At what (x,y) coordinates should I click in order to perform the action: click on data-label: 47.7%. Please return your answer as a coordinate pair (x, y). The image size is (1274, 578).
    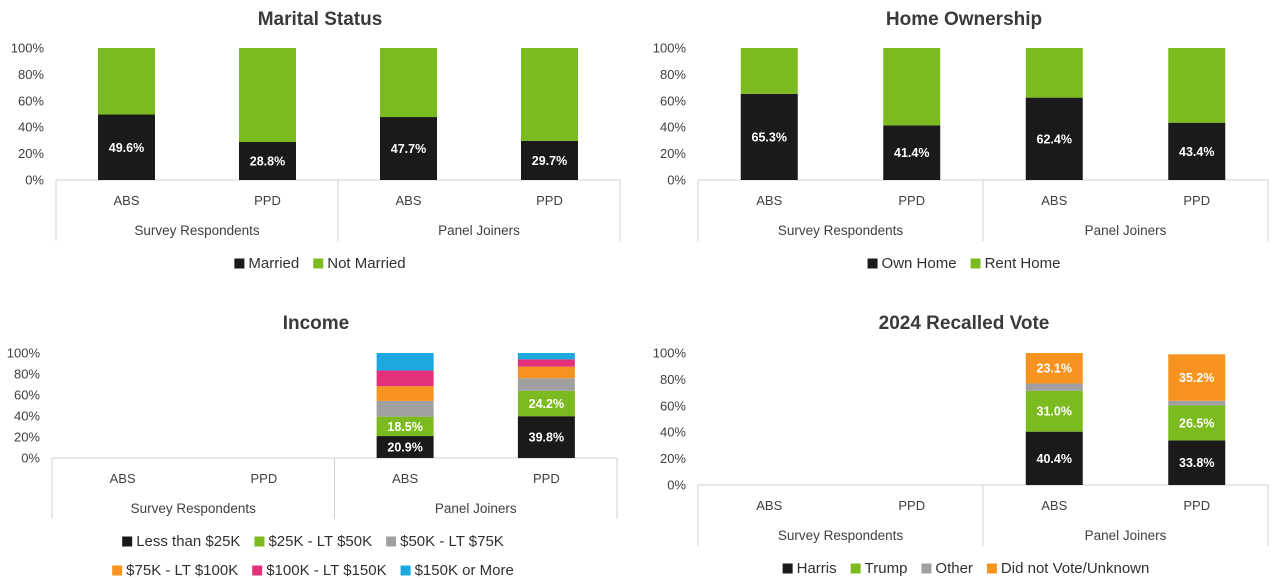
    Looking at the image, I should click on (408, 149).